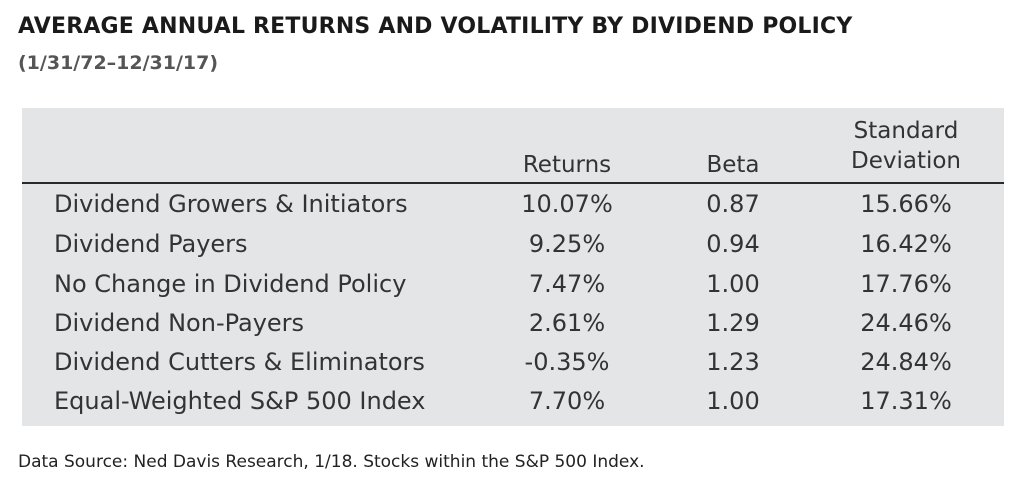 This screenshot has height=492, width=1024. What do you see at coordinates (906, 146) in the screenshot?
I see `column-header-standard-deviation: Standard Deviation` at bounding box center [906, 146].